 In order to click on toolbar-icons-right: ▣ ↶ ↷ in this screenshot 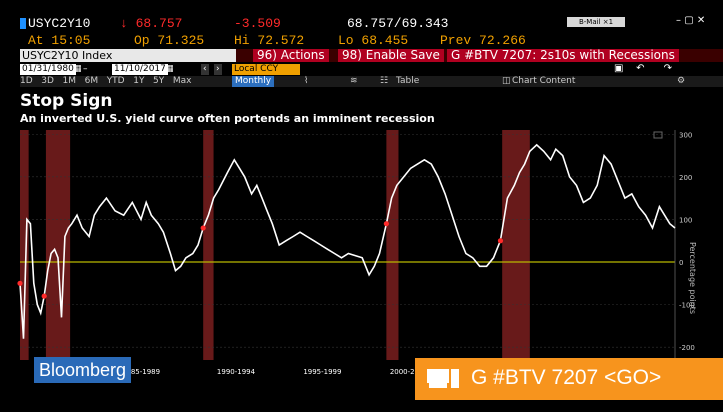, I will do `click(643, 68)`.